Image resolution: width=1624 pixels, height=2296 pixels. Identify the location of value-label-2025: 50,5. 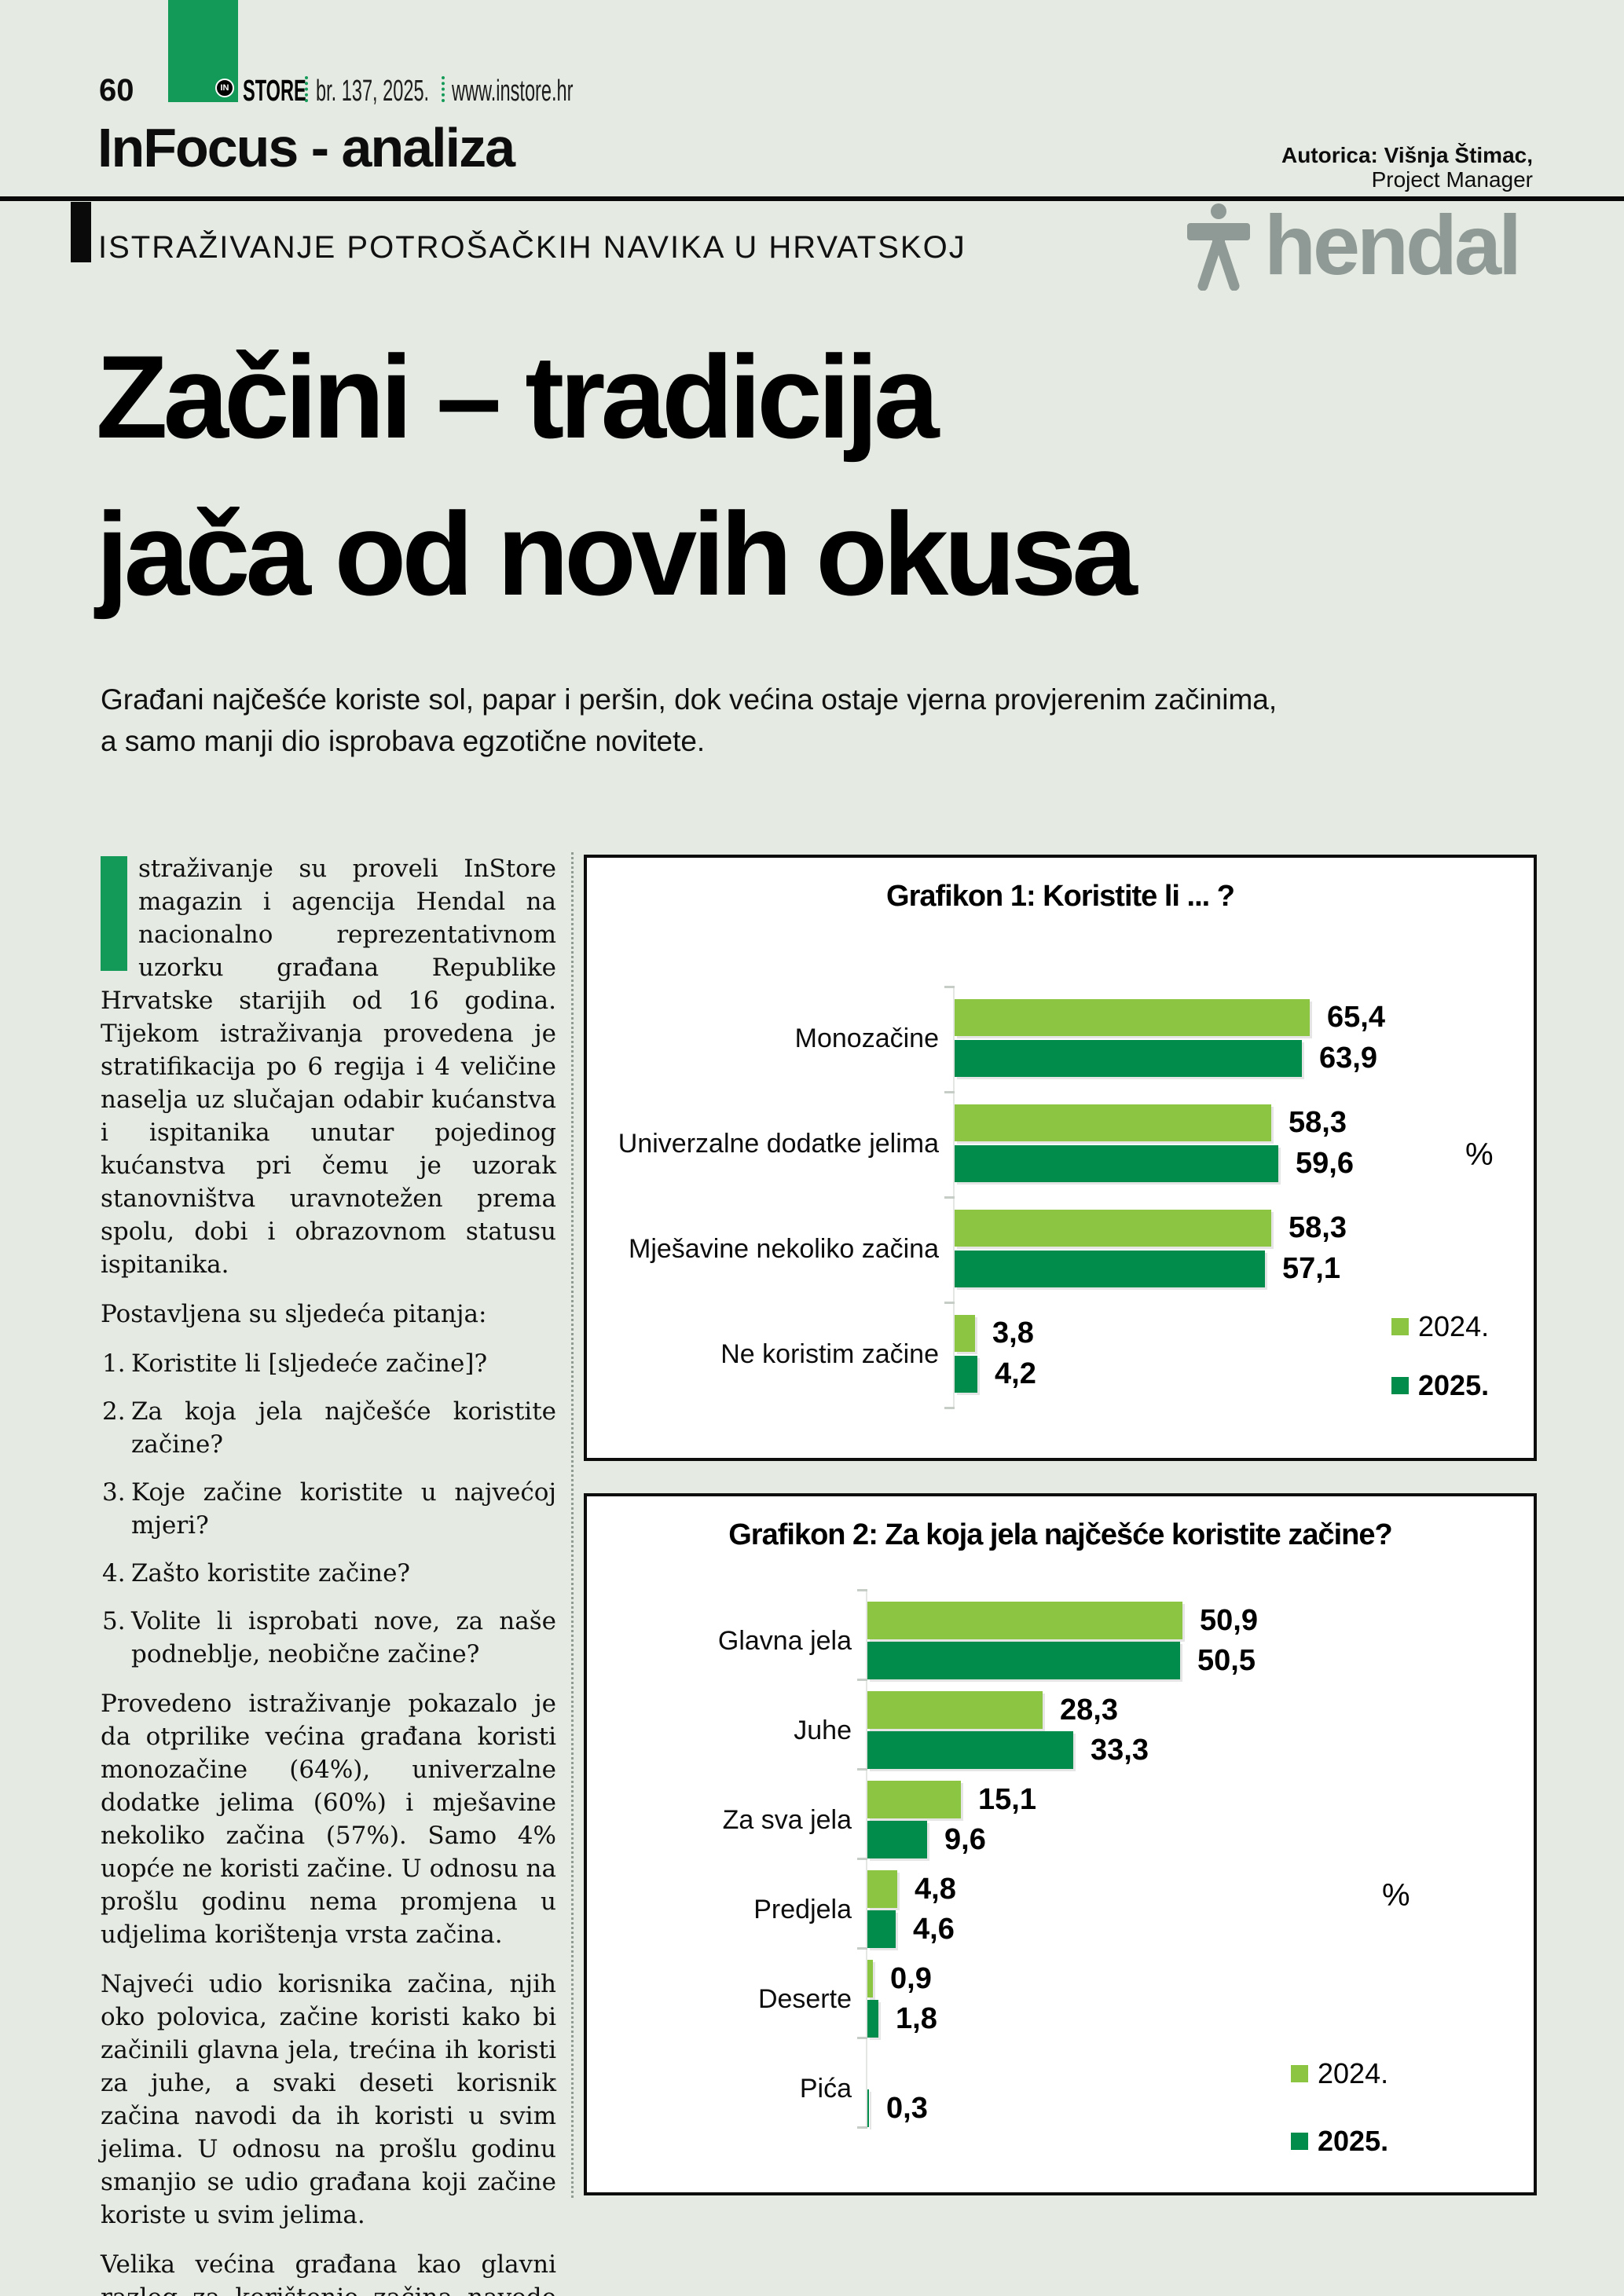
(1226, 1661).